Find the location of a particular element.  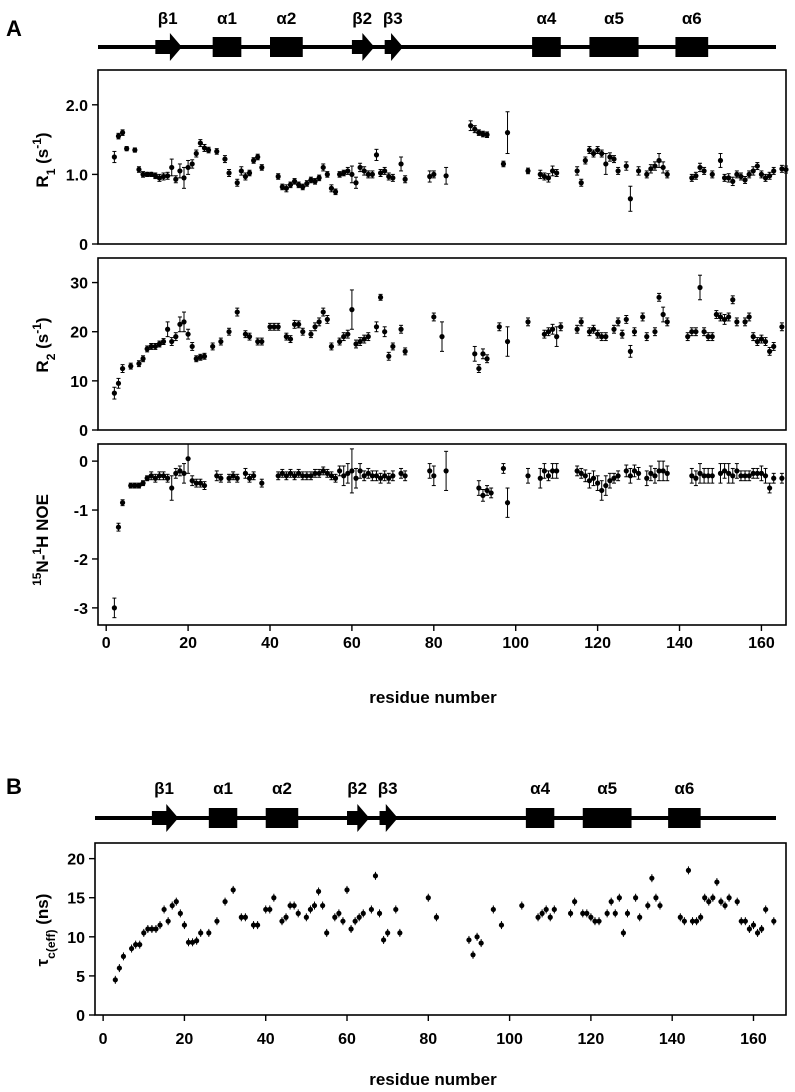

y-tick-label: 10 is located at coordinates (76, 938).